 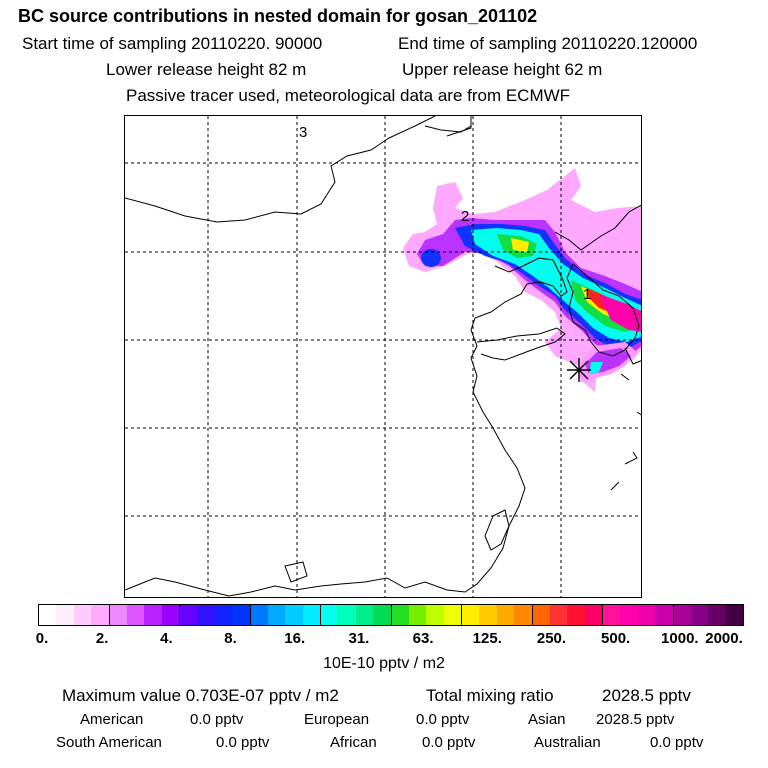 What do you see at coordinates (166, 638) in the screenshot?
I see `colorbar-tick-label: 4.` at bounding box center [166, 638].